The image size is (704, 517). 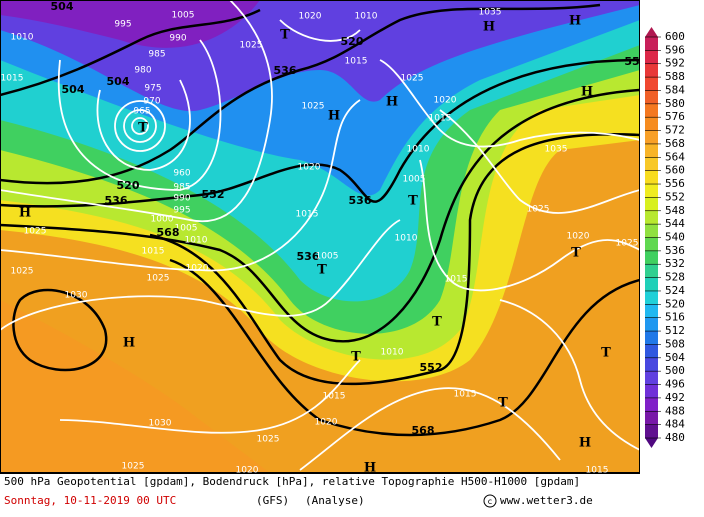 What do you see at coordinates (675, 183) in the screenshot?
I see `color-label: 556` at bounding box center [675, 183].